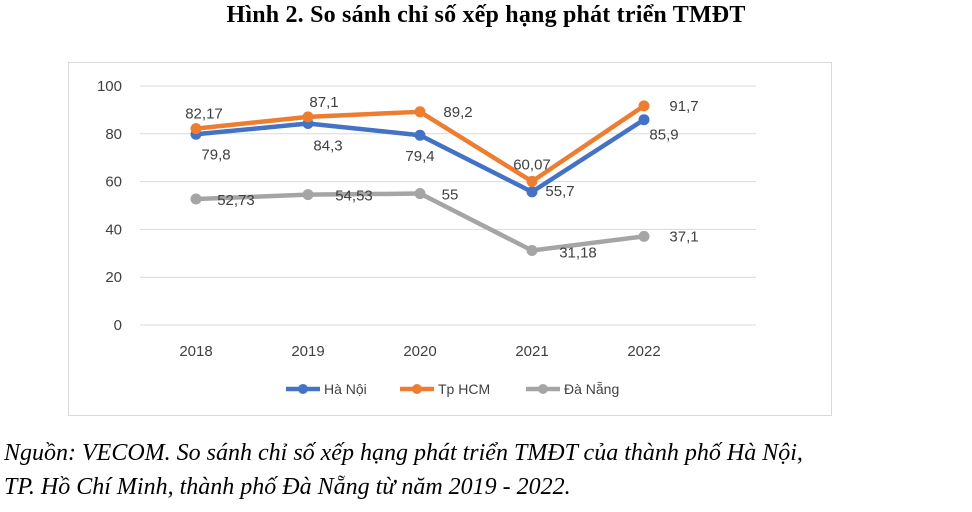 This screenshot has height=512, width=972. Describe the element at coordinates (109, 86) in the screenshot. I see `y-tick-label: 100` at that location.